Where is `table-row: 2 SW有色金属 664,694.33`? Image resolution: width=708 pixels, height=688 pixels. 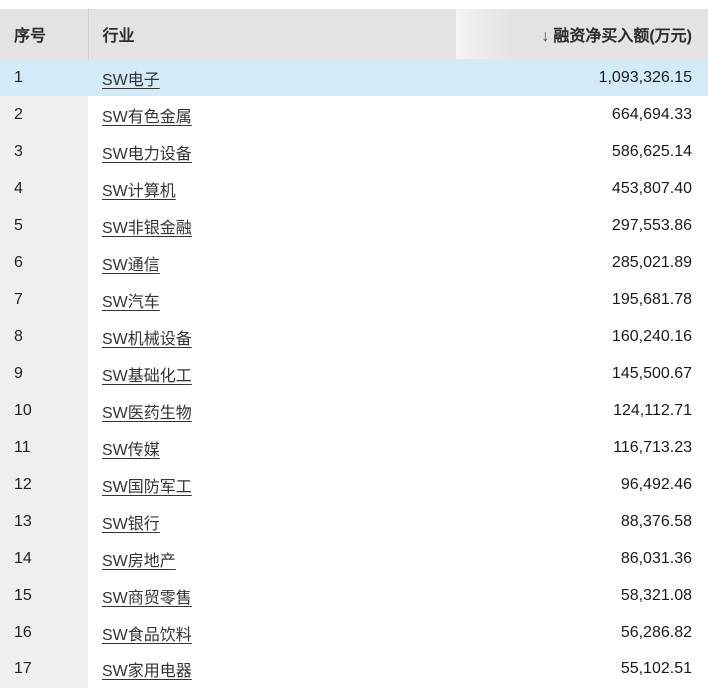 table-row: 2 SW有色金属 664,694.33 is located at coordinates (354, 114).